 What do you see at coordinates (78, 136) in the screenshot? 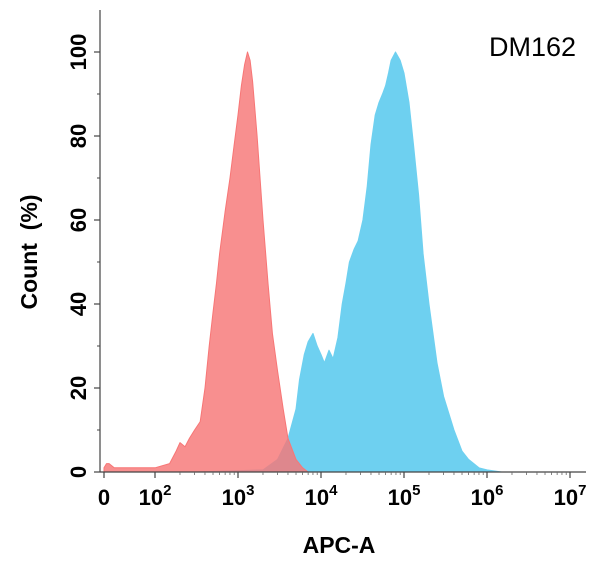
I see `y-tick-label: 80` at bounding box center [78, 136].